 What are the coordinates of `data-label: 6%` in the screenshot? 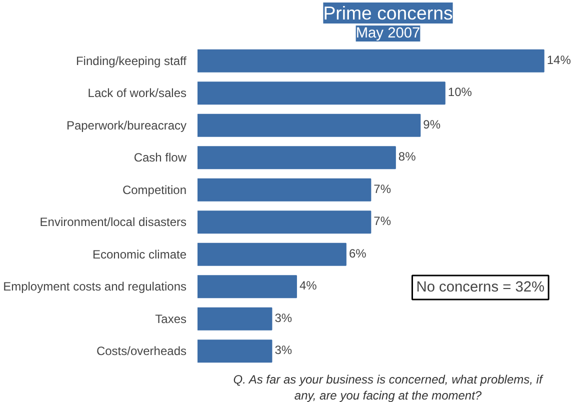 It's located at (357, 253).